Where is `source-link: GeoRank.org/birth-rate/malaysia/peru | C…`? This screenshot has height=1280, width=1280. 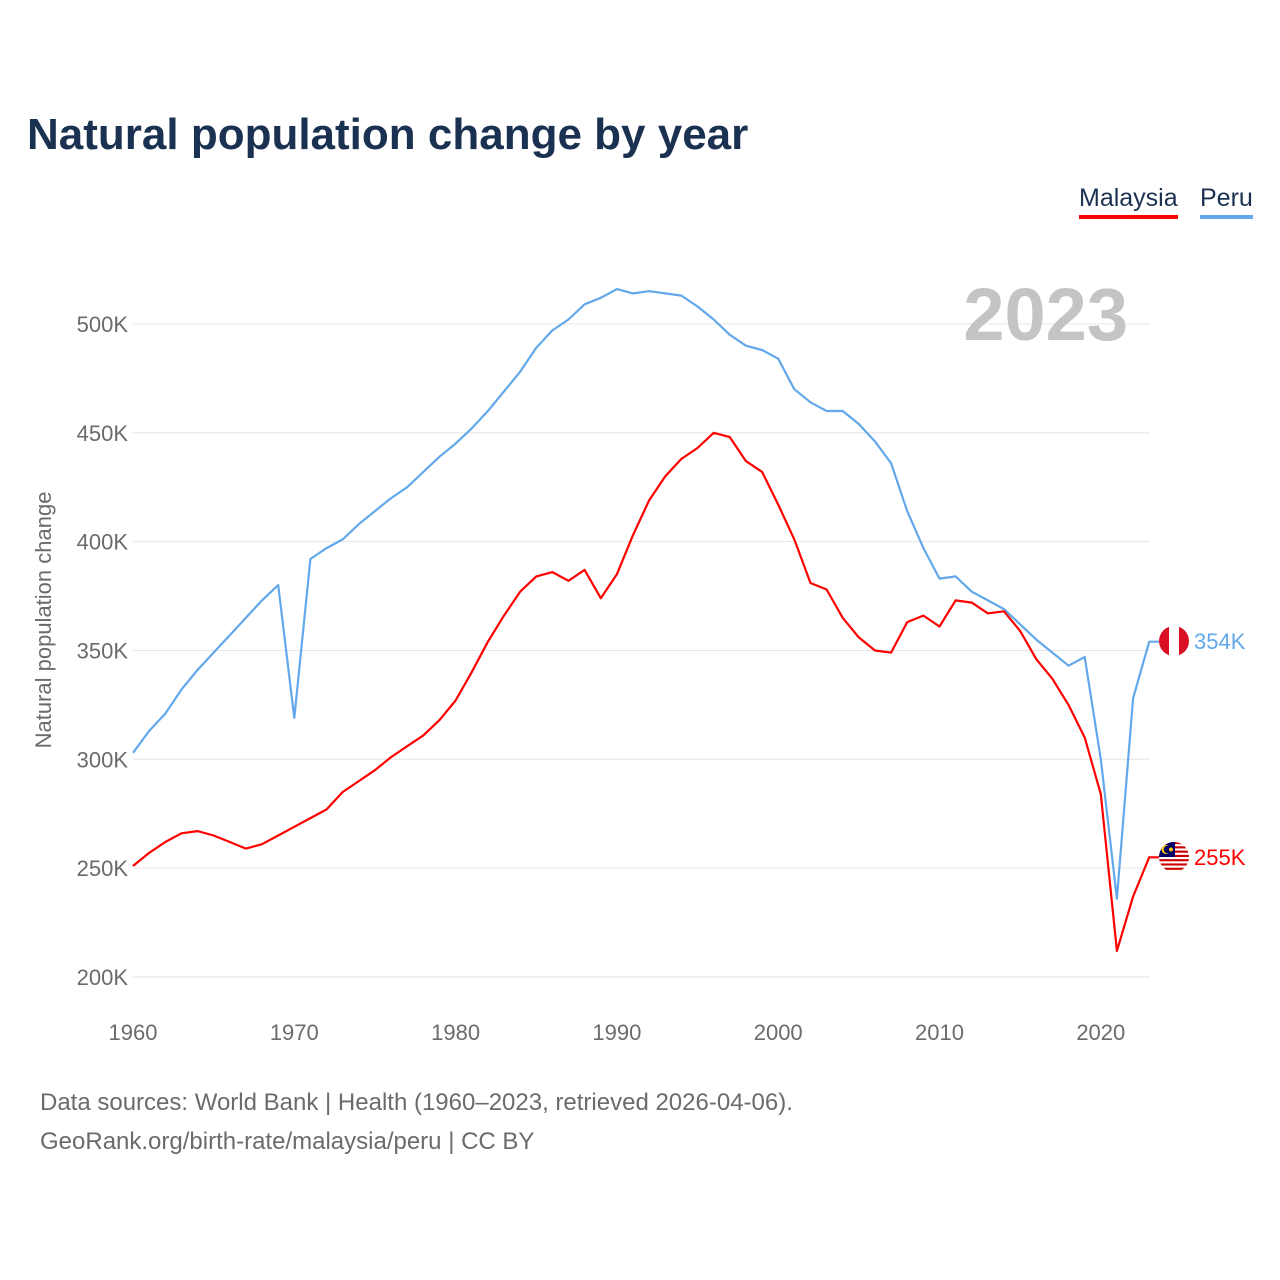
source-link: GeoRank.org/birth-rate/malaysia/peru | C… is located at coordinates (287, 1141).